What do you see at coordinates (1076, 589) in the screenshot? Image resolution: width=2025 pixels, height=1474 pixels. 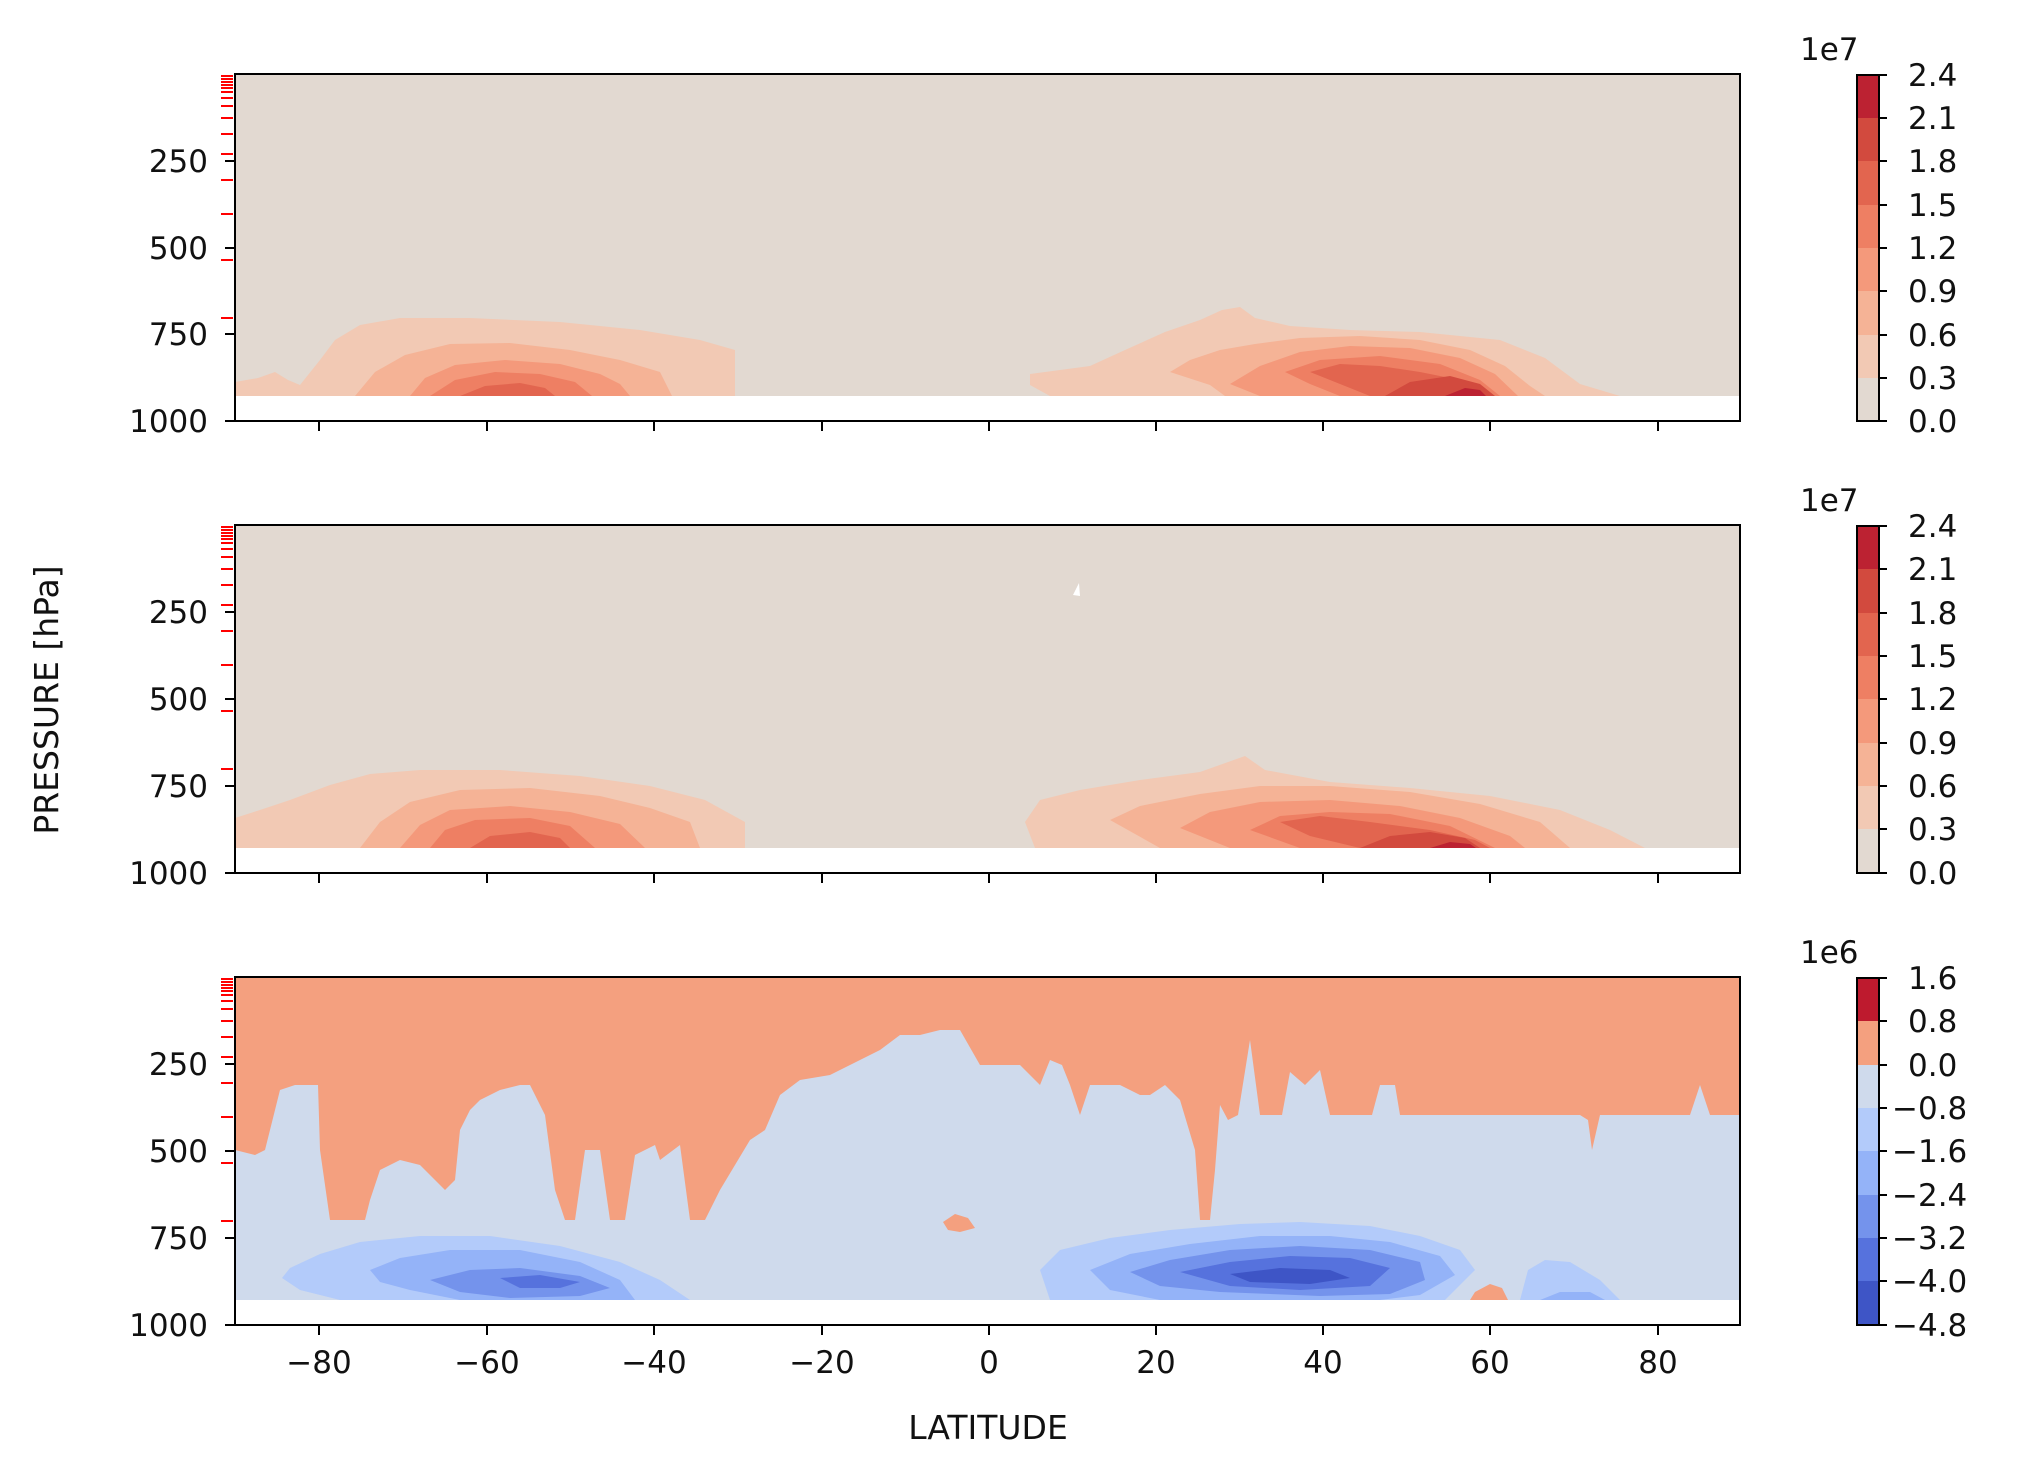 I see `panel-2-missing-value-notch` at bounding box center [1076, 589].